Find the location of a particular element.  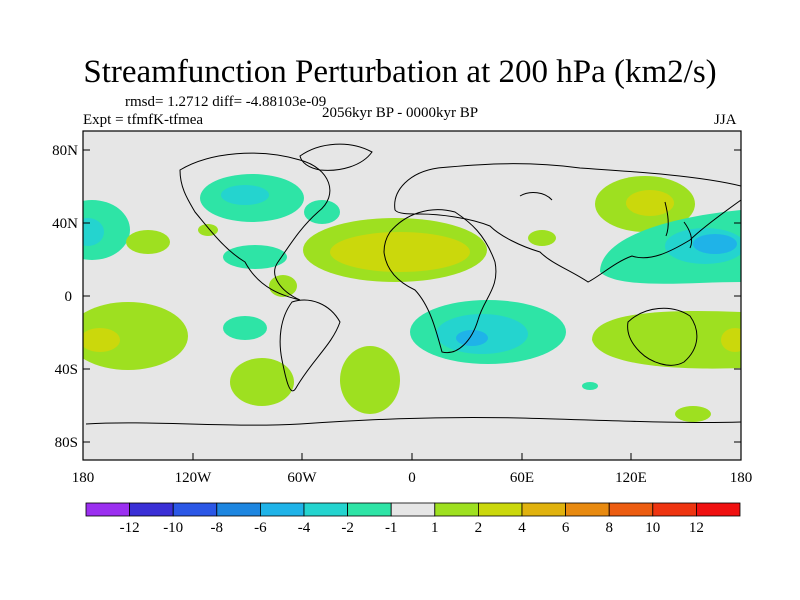

contour-west-pacific-north-core is located at coordinates (93, 232).